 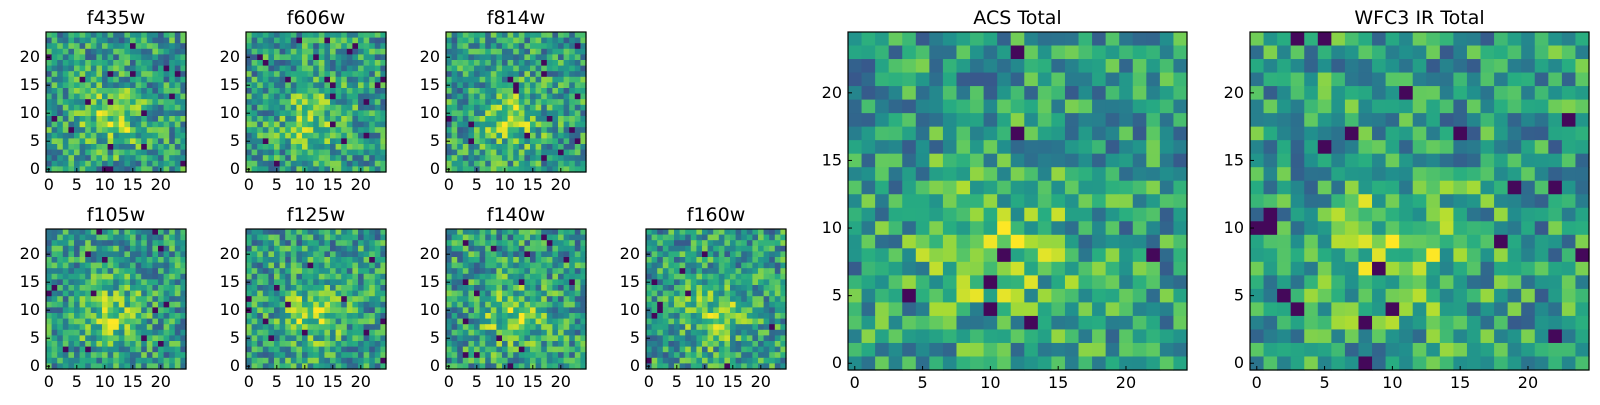 I want to click on x-tick-label: 20, so click(x=561, y=381).